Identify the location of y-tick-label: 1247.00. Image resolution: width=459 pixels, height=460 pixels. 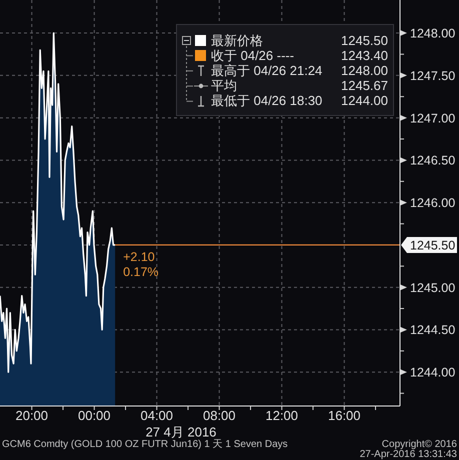
(433, 118).